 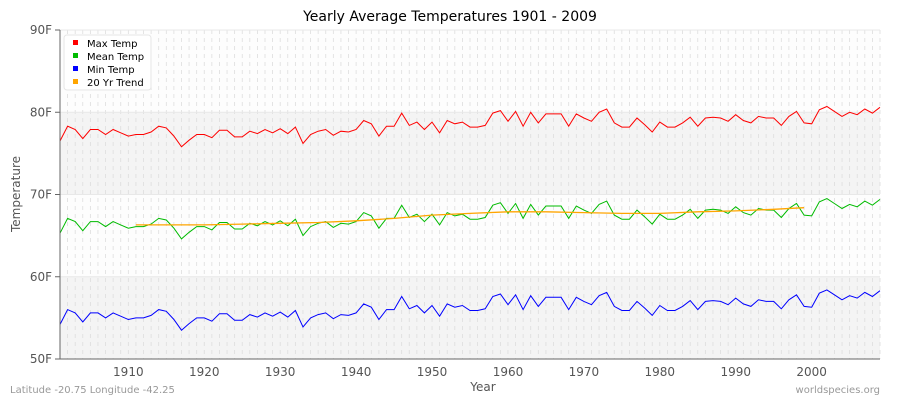 I want to click on x-tick-label: 1980, so click(x=660, y=372).